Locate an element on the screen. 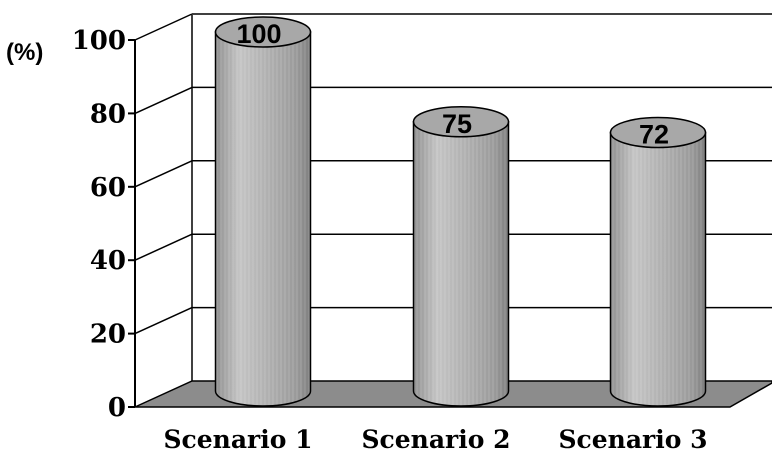 The height and width of the screenshot is (456, 772). x-axis-category-labels: Scenario 1 Scenario 2 Scenario 3 is located at coordinates (436, 439).